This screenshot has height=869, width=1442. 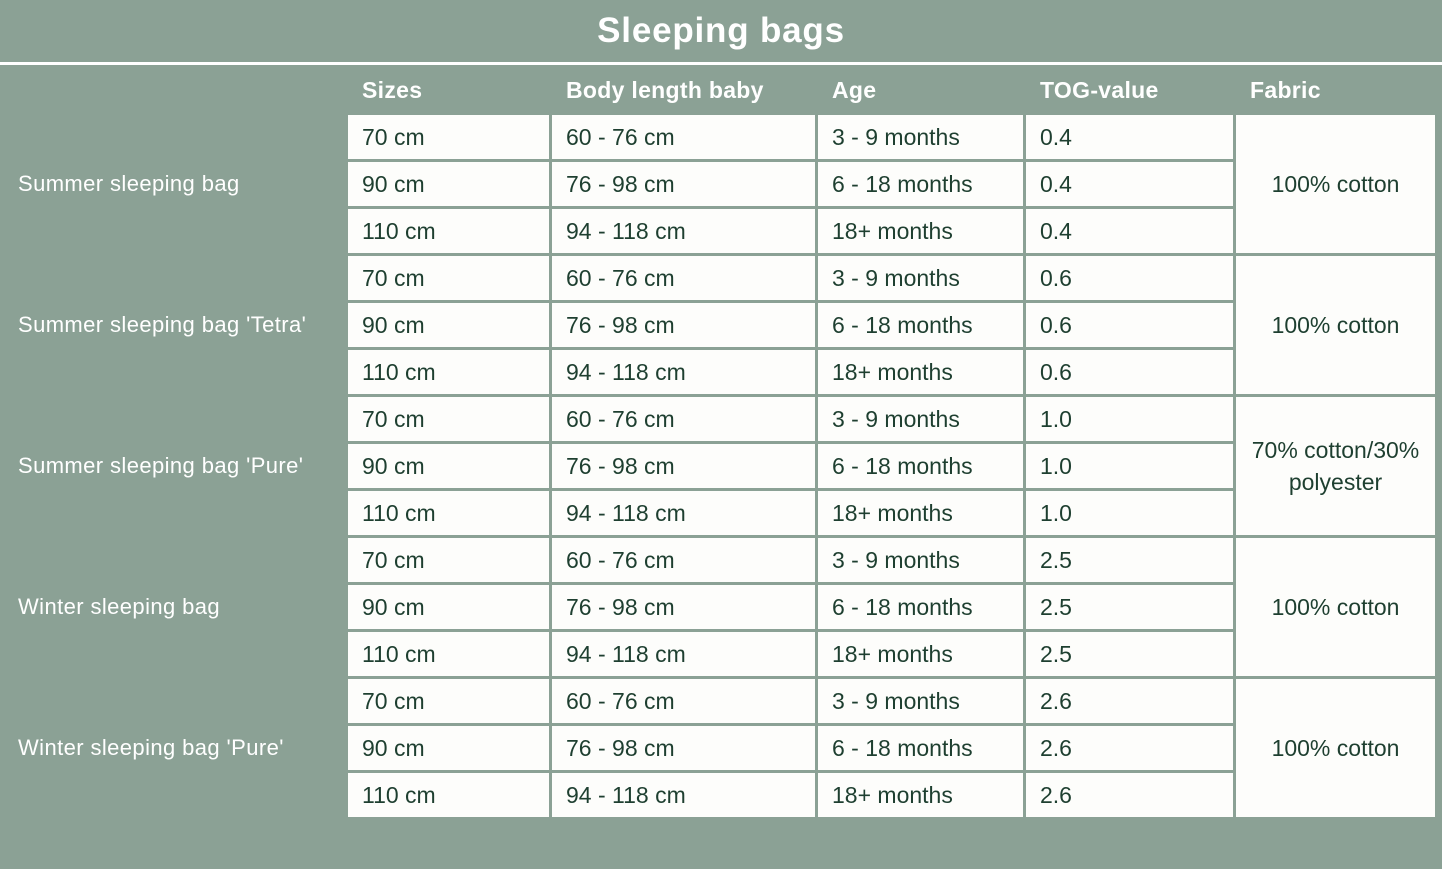 I want to click on table-row: 110 cm 94 - 118 cm 18+ months 2.6, so click(x=719, y=795).